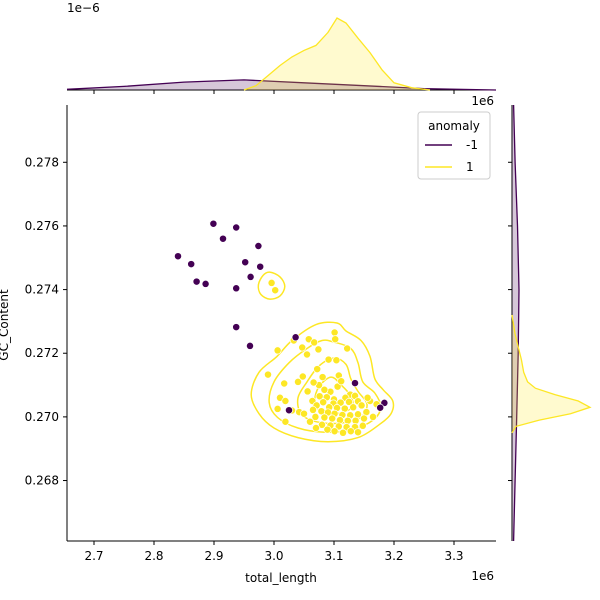  What do you see at coordinates (42, 290) in the screenshot?
I see `y-tick-label: 0.274` at bounding box center [42, 290].